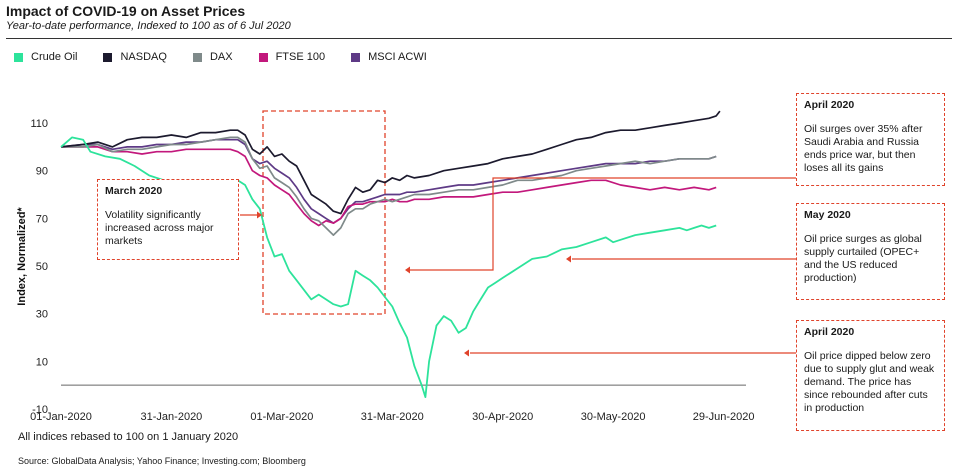  I want to click on arrow-head-april-bottom, so click(466, 353).